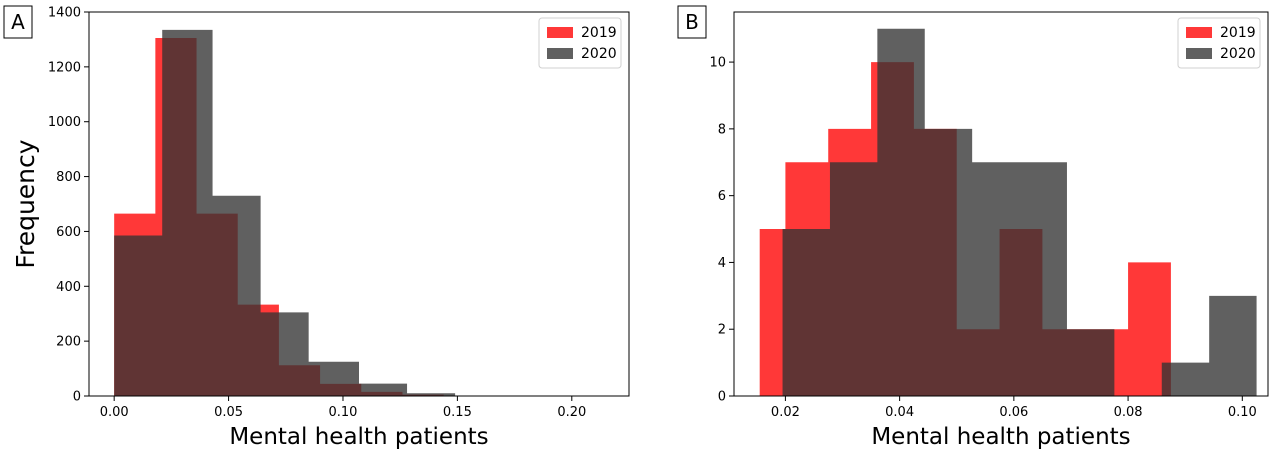  What do you see at coordinates (722, 129) in the screenshot?
I see `panel-b-ytick-label: 8` at bounding box center [722, 129].